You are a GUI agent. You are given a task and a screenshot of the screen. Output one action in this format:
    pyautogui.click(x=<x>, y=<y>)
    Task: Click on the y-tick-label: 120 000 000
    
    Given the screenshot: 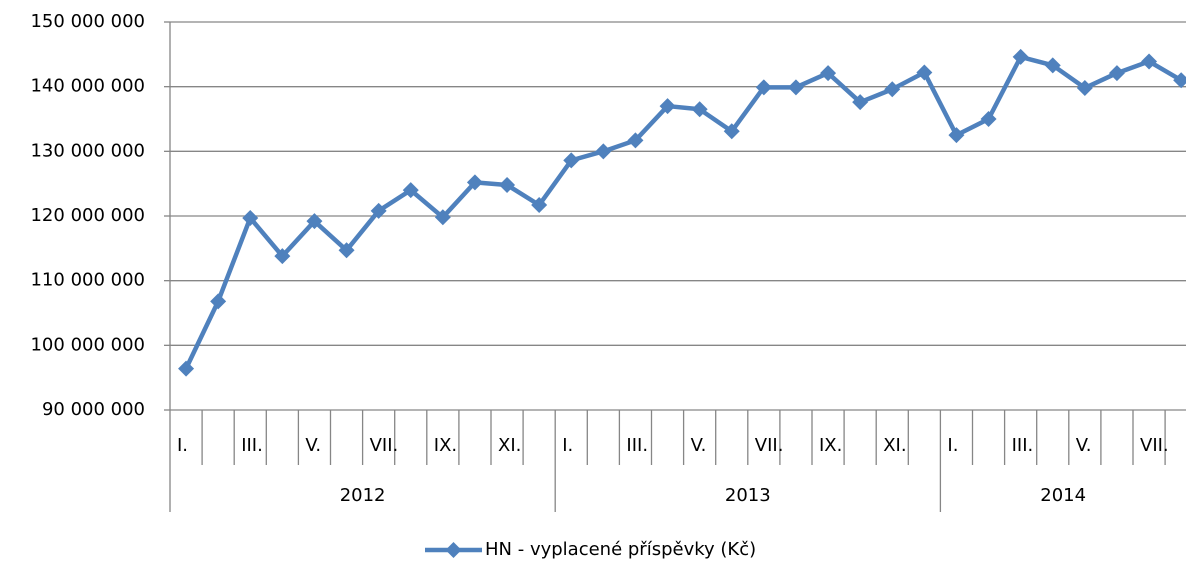 What is the action you would take?
    pyautogui.click(x=87, y=215)
    